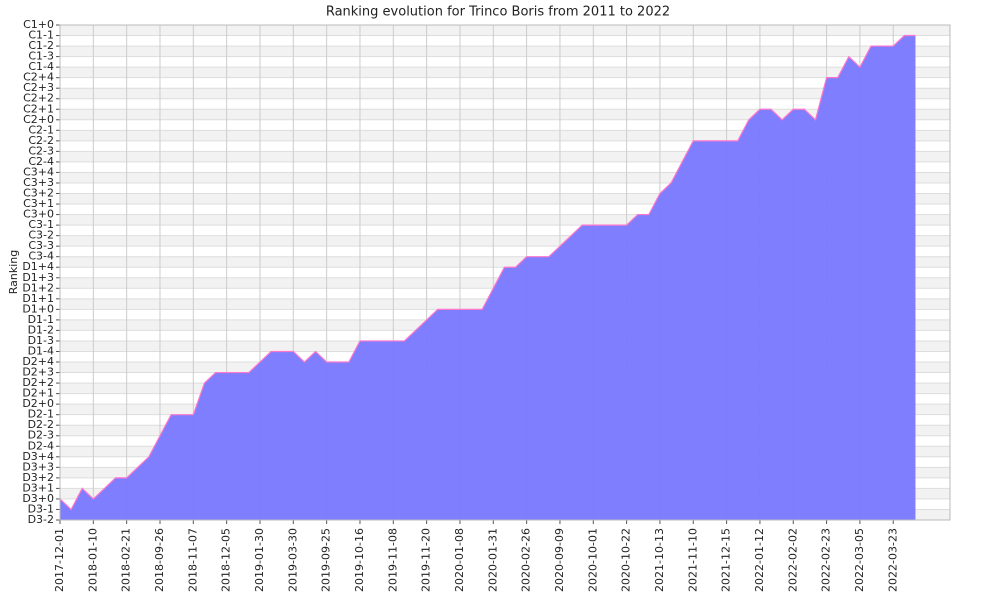  I want to click on y-tick-label: D1+3, so click(38, 277).